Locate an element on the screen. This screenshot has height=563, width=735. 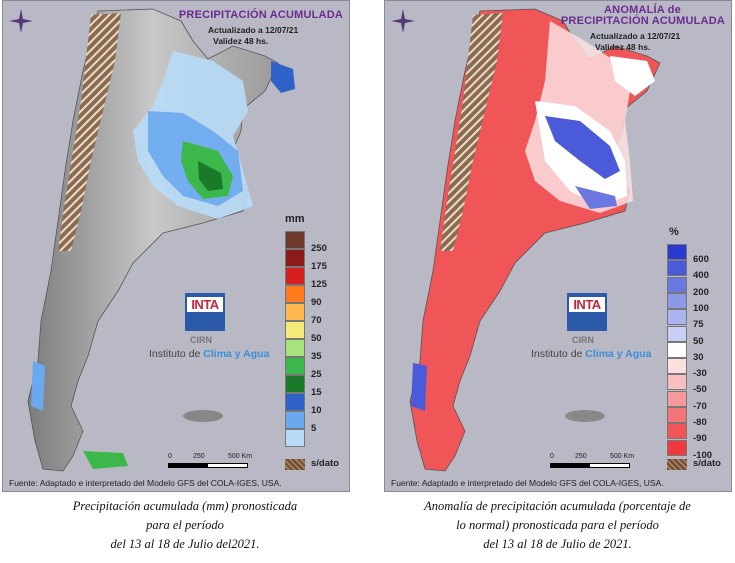
precip-ne-blue-zone is located at coordinates (283, 77).